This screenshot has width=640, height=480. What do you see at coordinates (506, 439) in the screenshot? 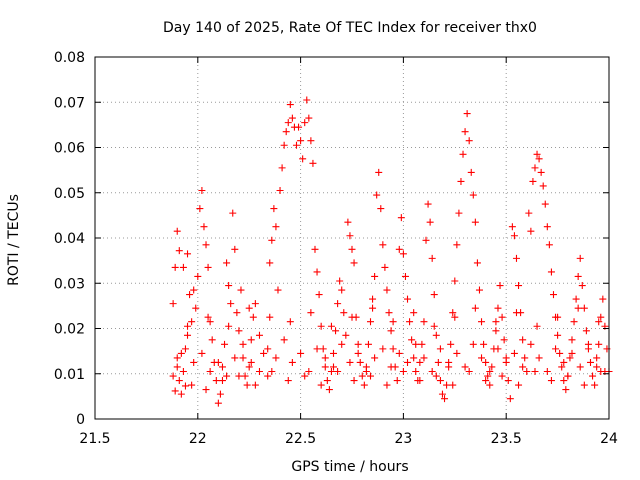
I see `x-tick-label: 23.5` at bounding box center [506, 439].